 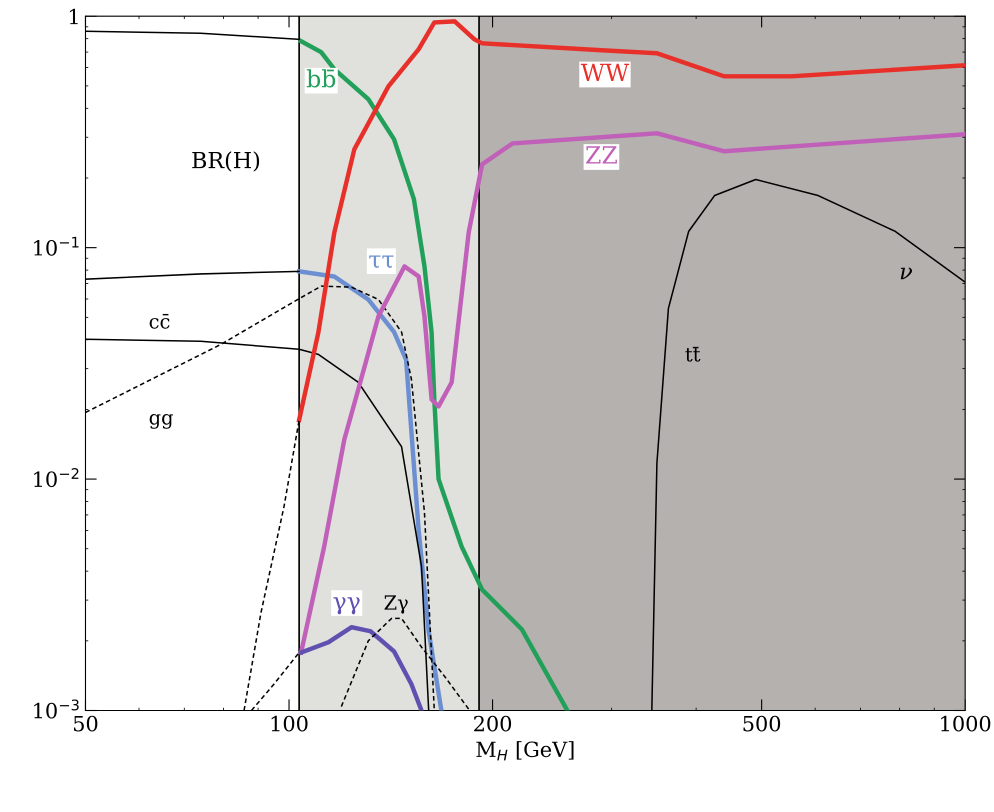 What do you see at coordinates (493, 724) in the screenshot?
I see `x-tick-label: 200` at bounding box center [493, 724].